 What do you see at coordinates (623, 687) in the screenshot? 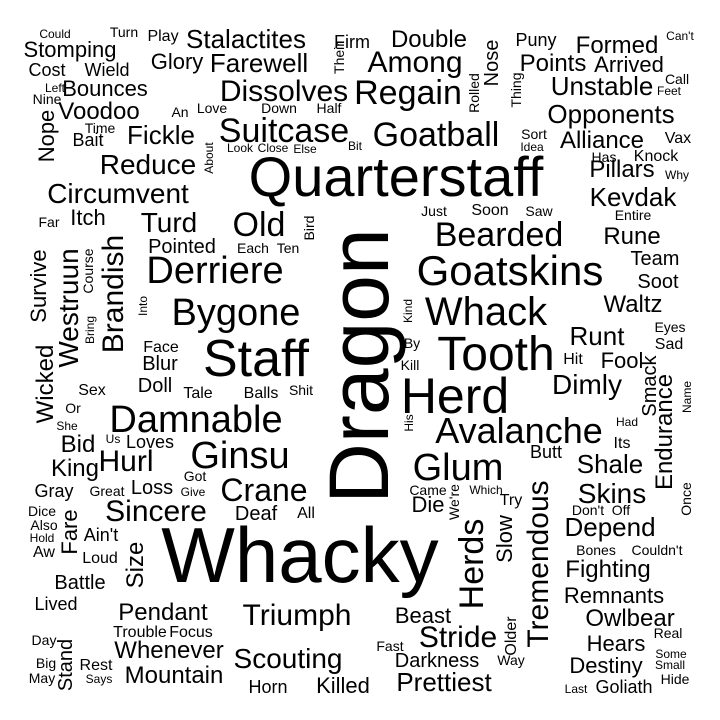
I see `word-goliath: Goliath` at bounding box center [623, 687].